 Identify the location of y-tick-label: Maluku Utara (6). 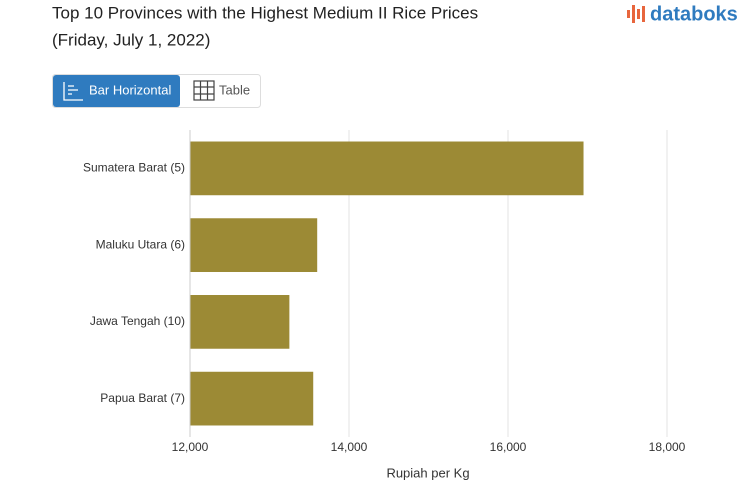
(140, 244).